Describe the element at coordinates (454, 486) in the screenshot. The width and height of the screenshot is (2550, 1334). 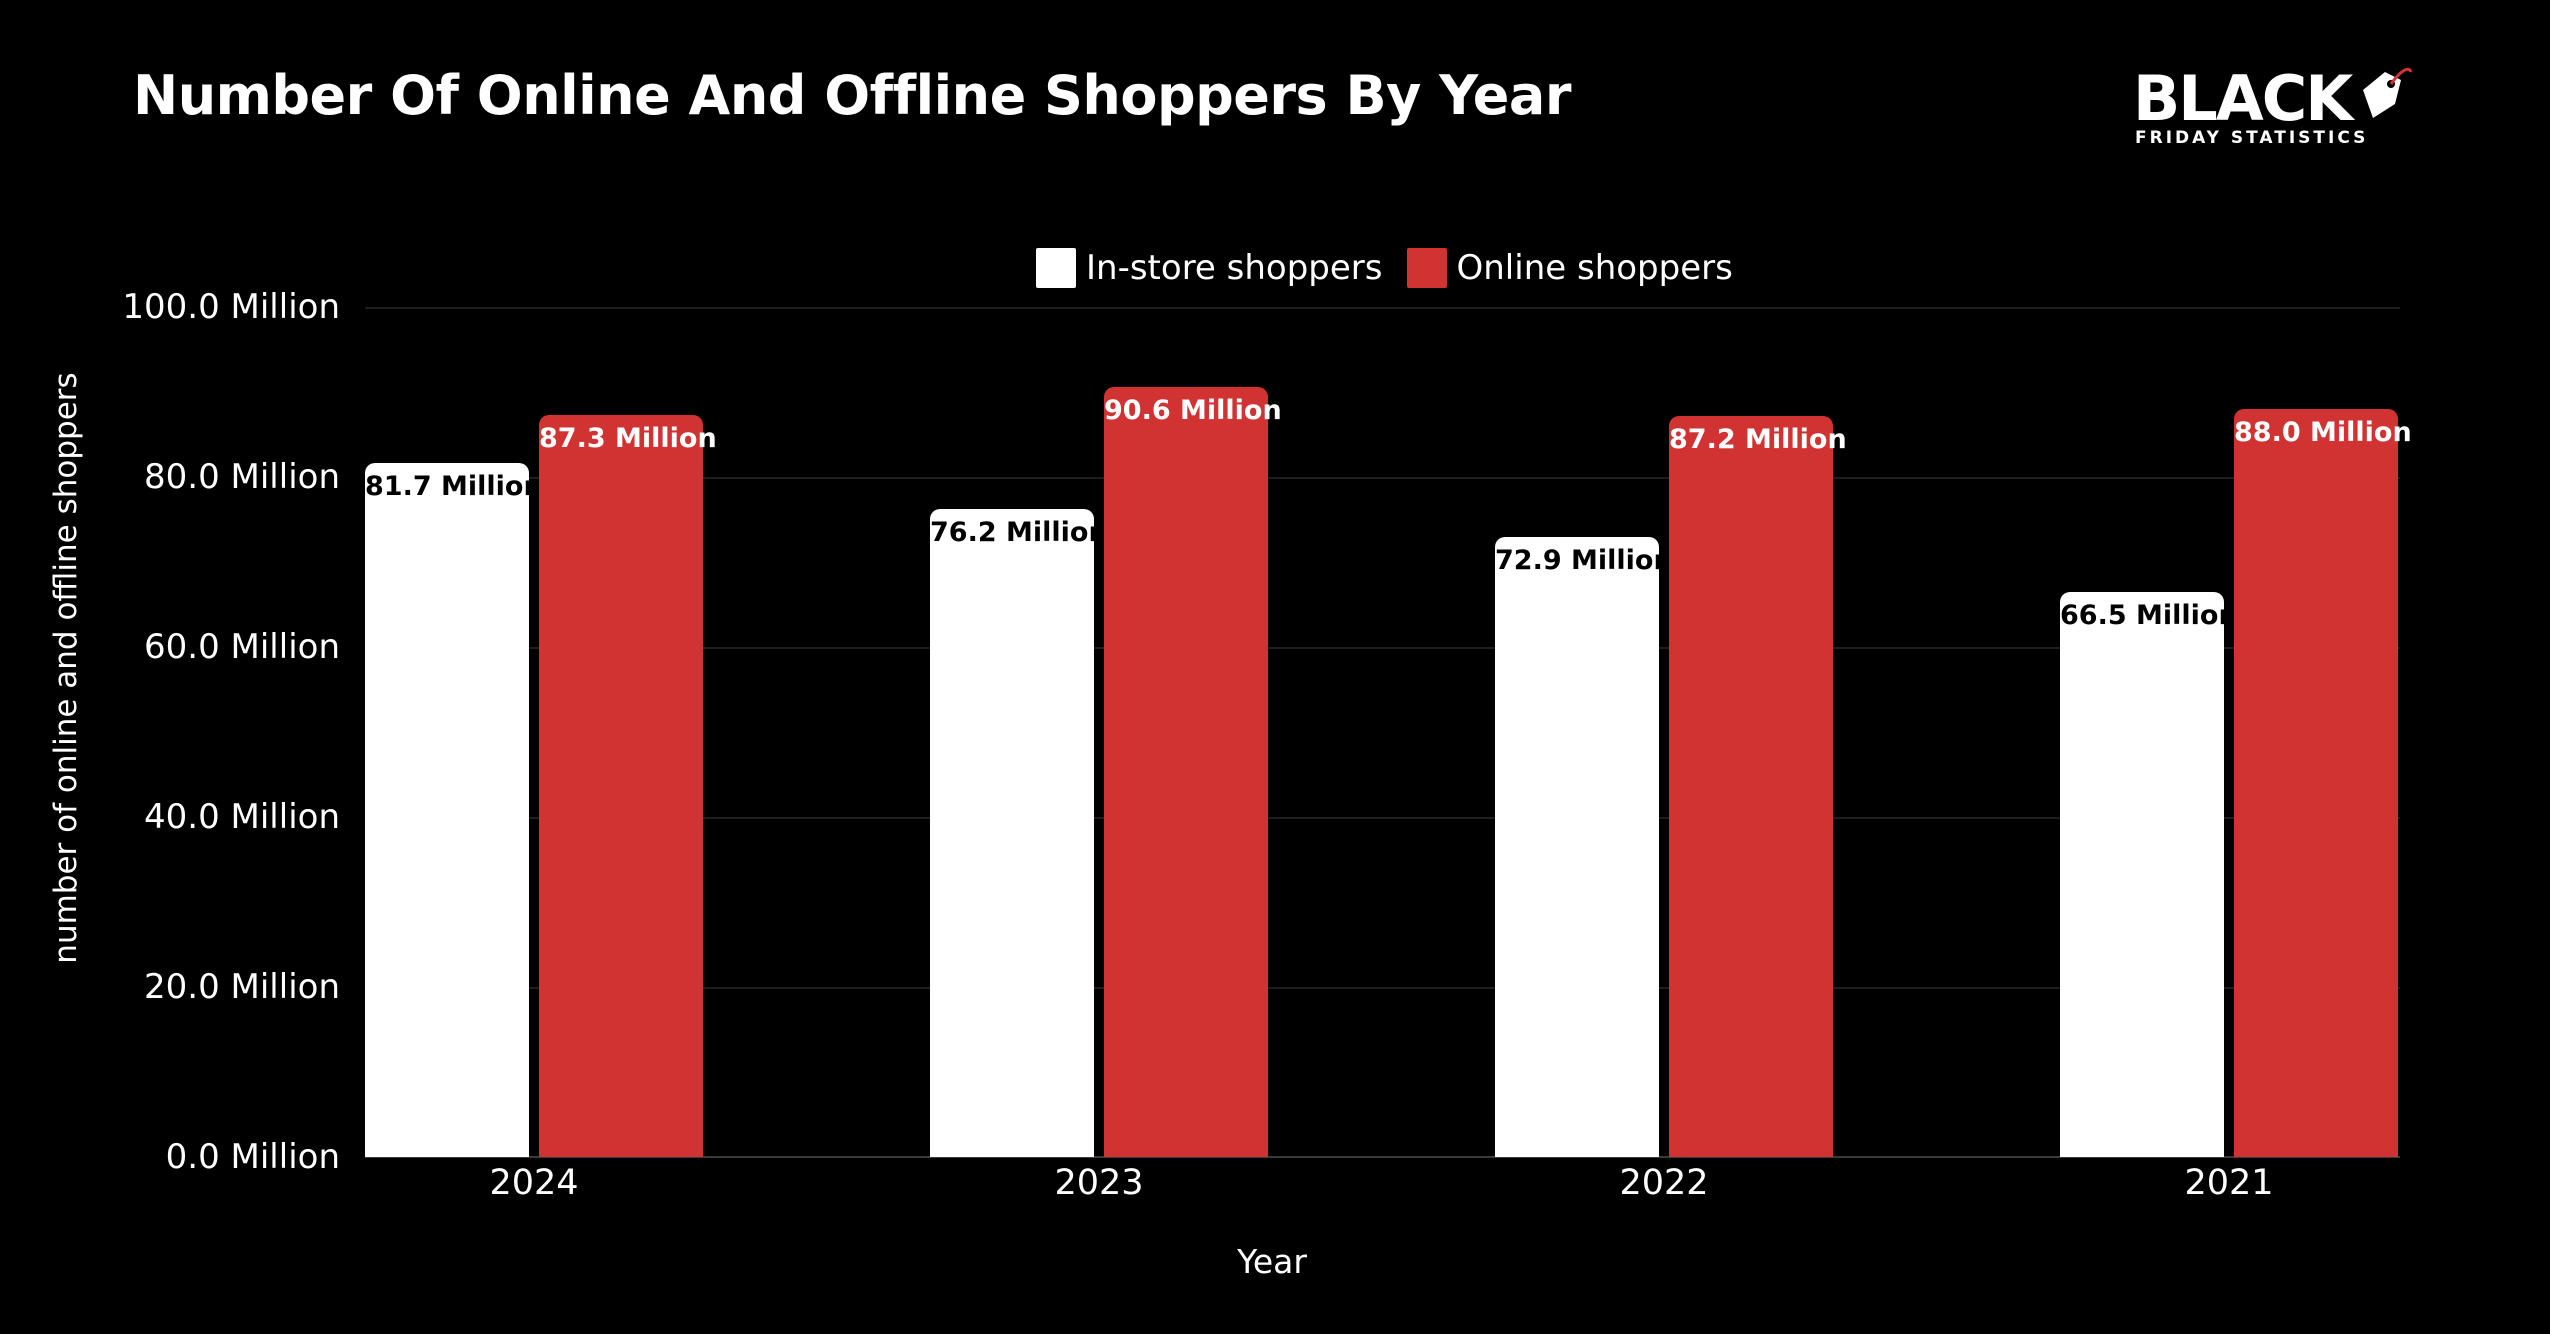
I see `bar-value-label: 81.7 Million` at that location.